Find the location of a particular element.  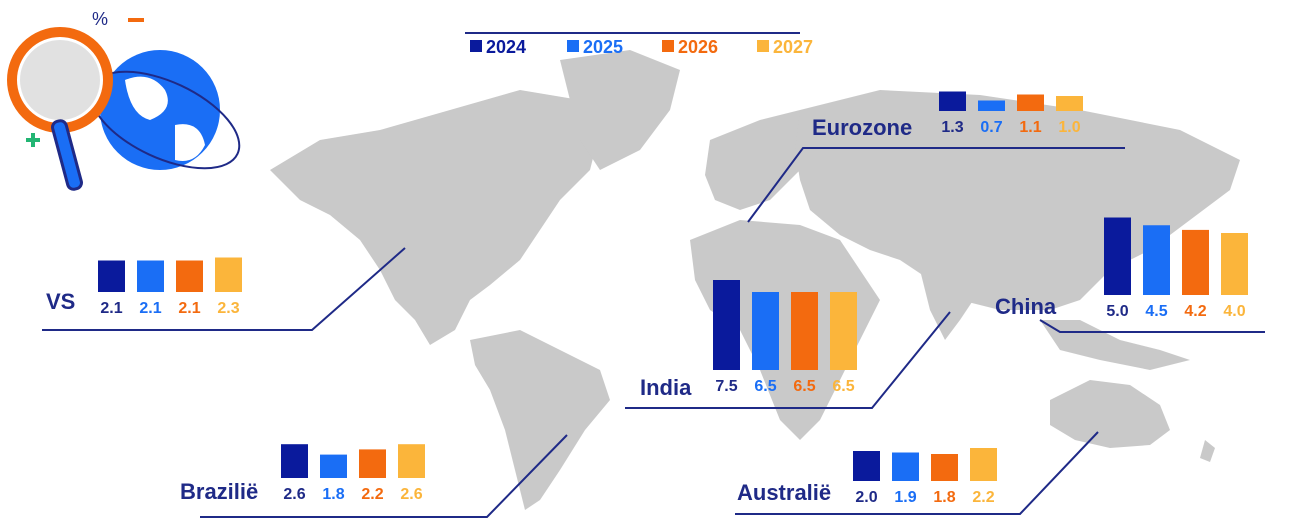

legend-label-2025: 2025 is located at coordinates (603, 47).